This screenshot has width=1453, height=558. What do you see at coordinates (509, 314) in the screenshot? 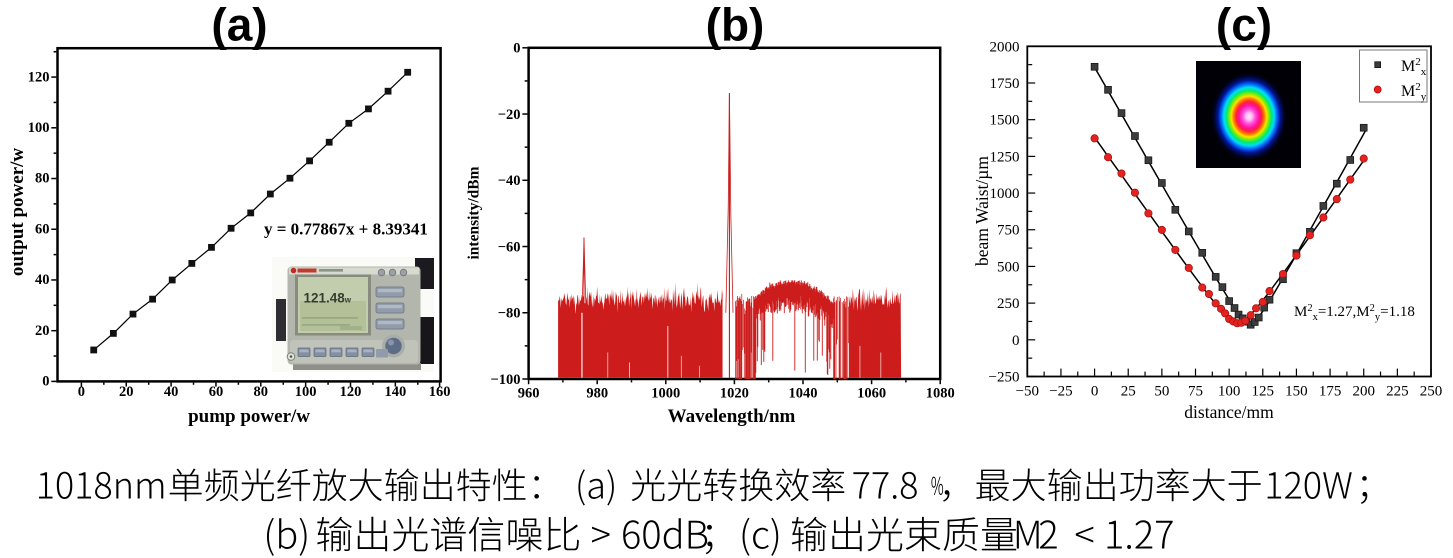
I see `svg-text: −80` at bounding box center [509, 314].